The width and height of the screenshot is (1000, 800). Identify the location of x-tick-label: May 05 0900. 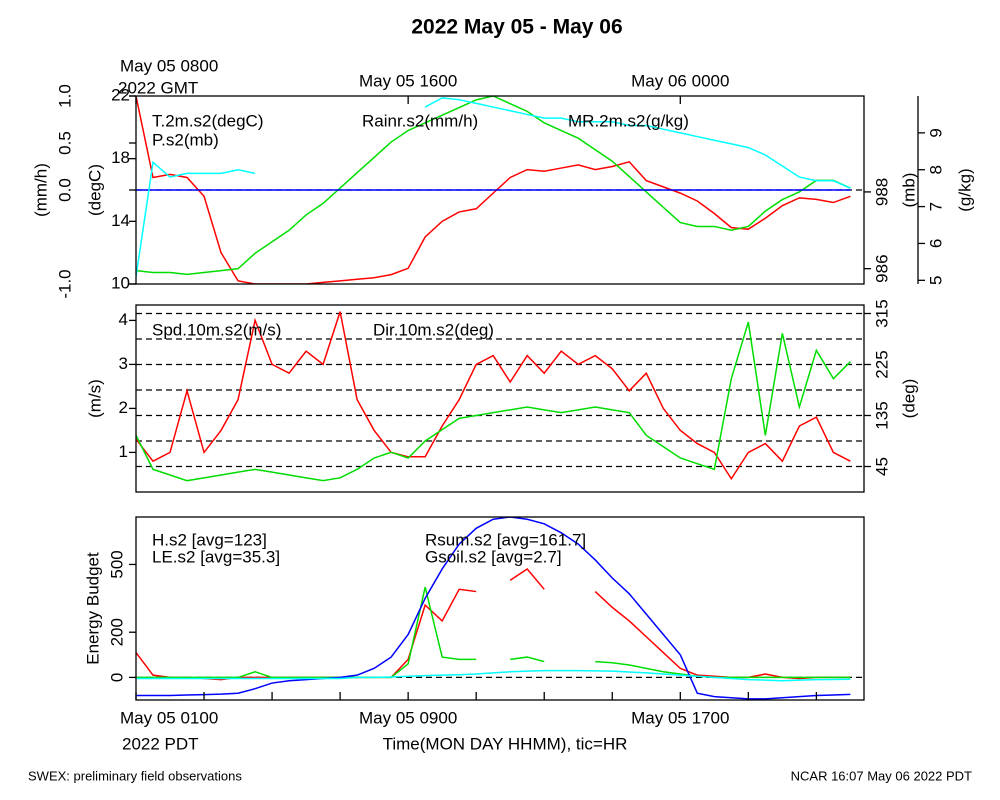
(408, 717).